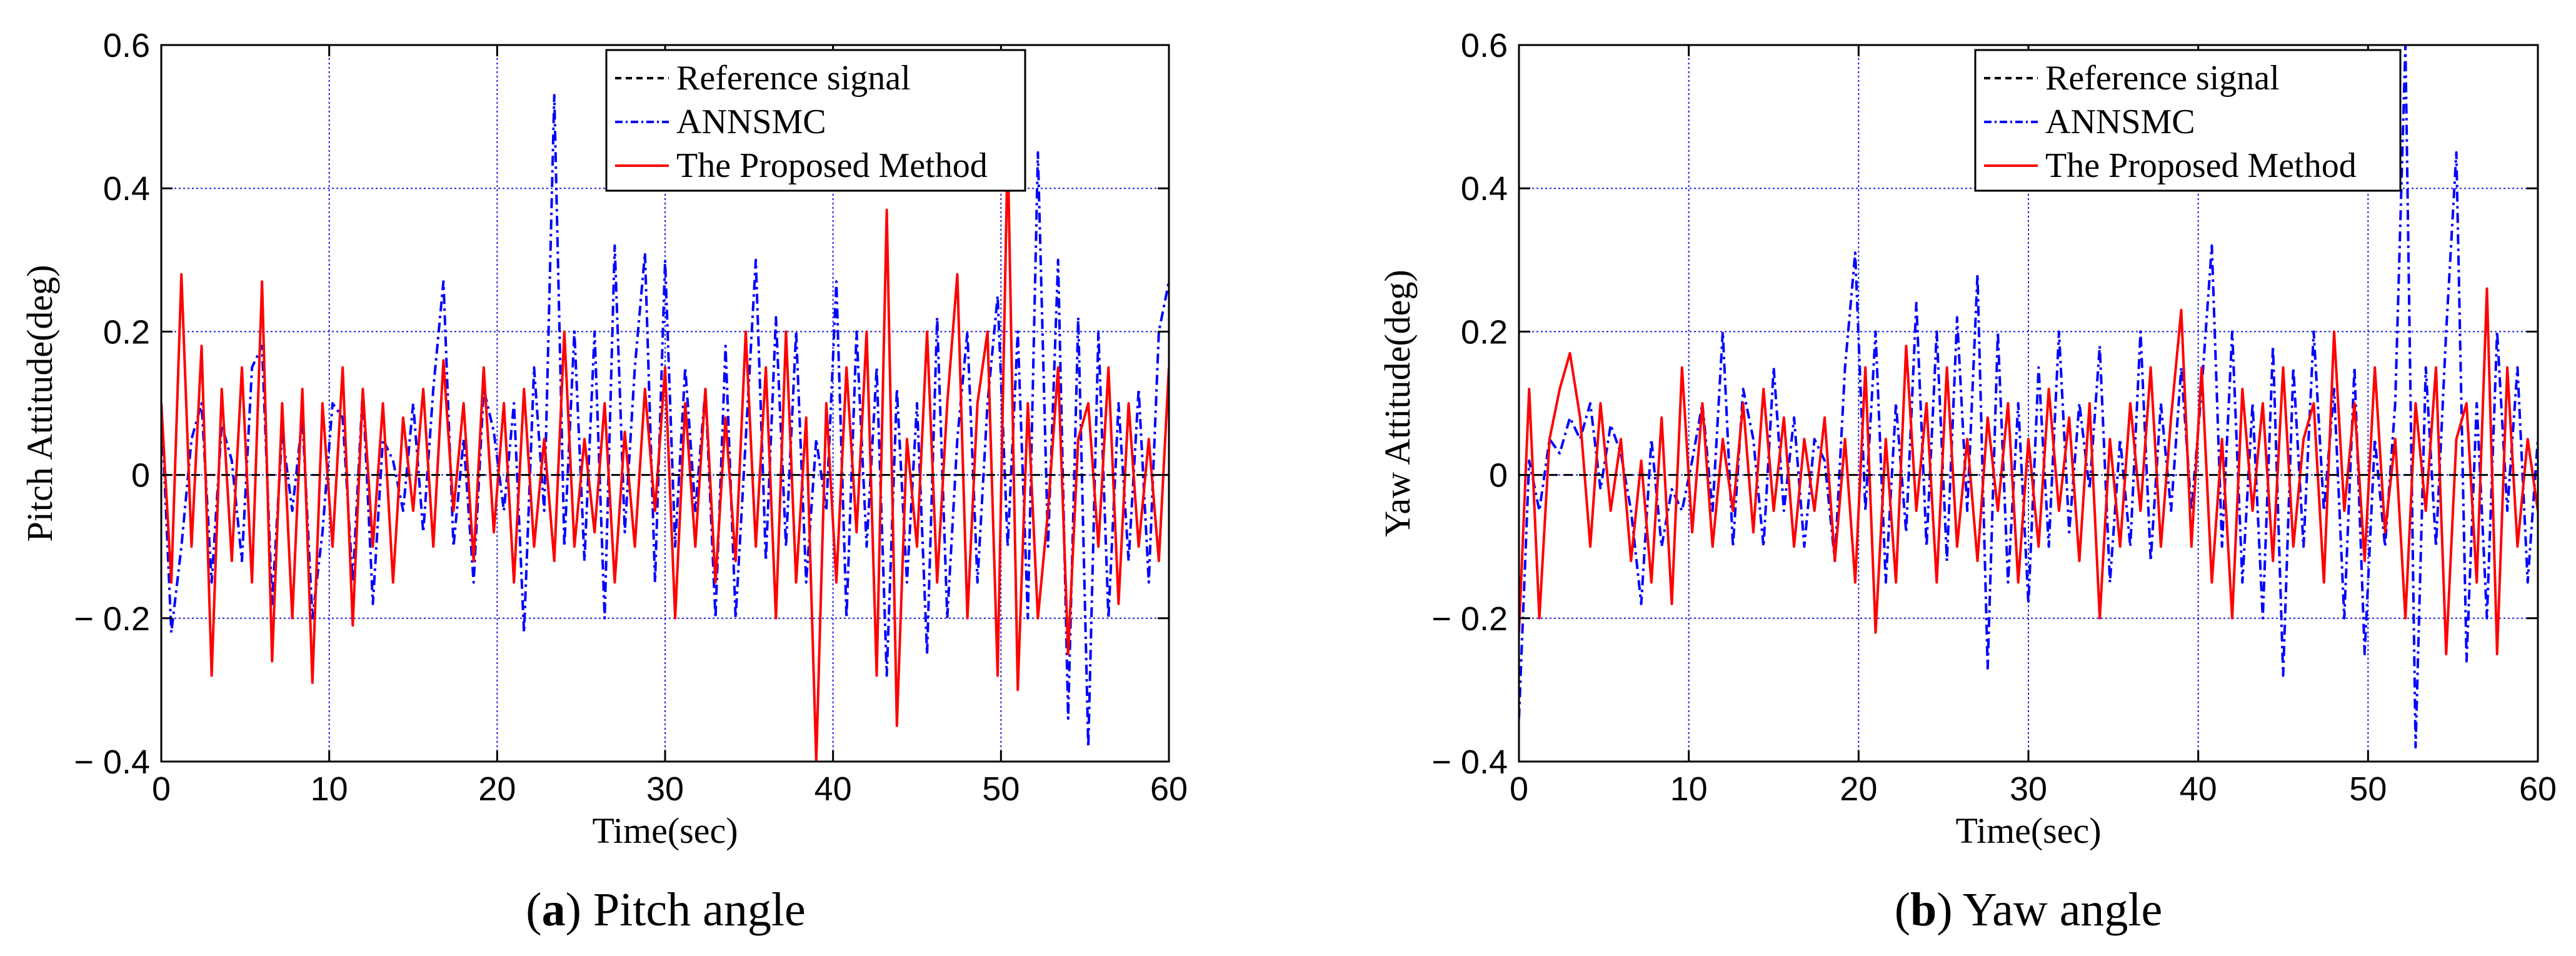  I want to click on y-axis-label: Pitch Attitude(deg), so click(39, 404).